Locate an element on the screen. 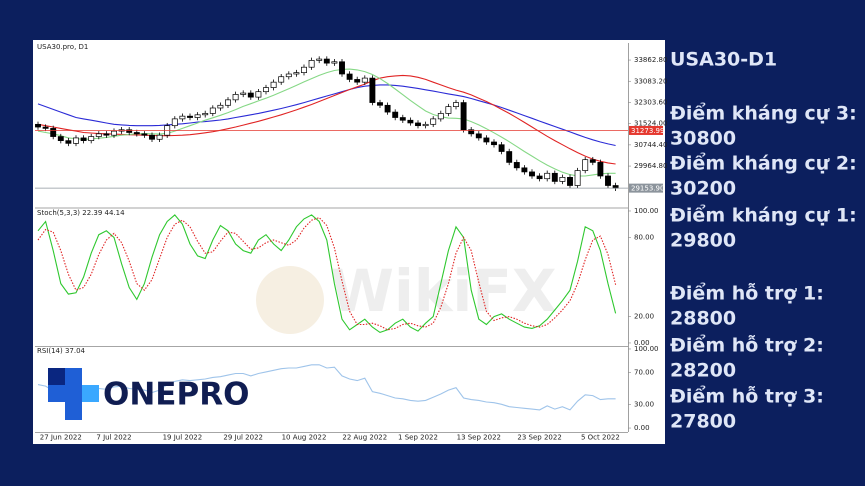 The height and width of the screenshot is (486, 865). y-tick-label: 29964.80 is located at coordinates (650, 166).